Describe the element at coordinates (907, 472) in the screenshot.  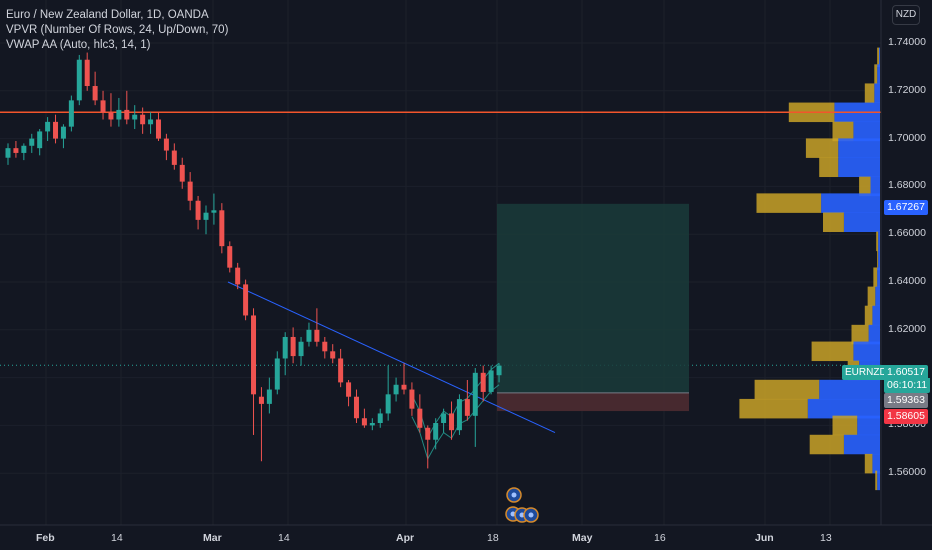
I see `price-tick-label: 1.56000` at that location.